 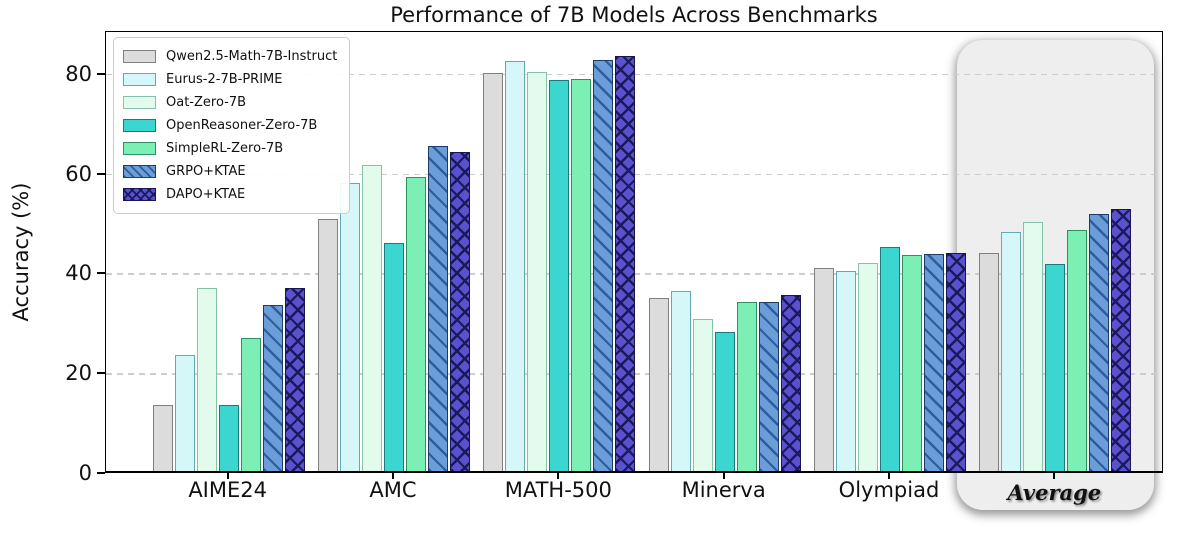 I want to click on legend-item-openreasoner-zero-7b: OpenReasoner-Zero-7B, so click(x=230, y=125).